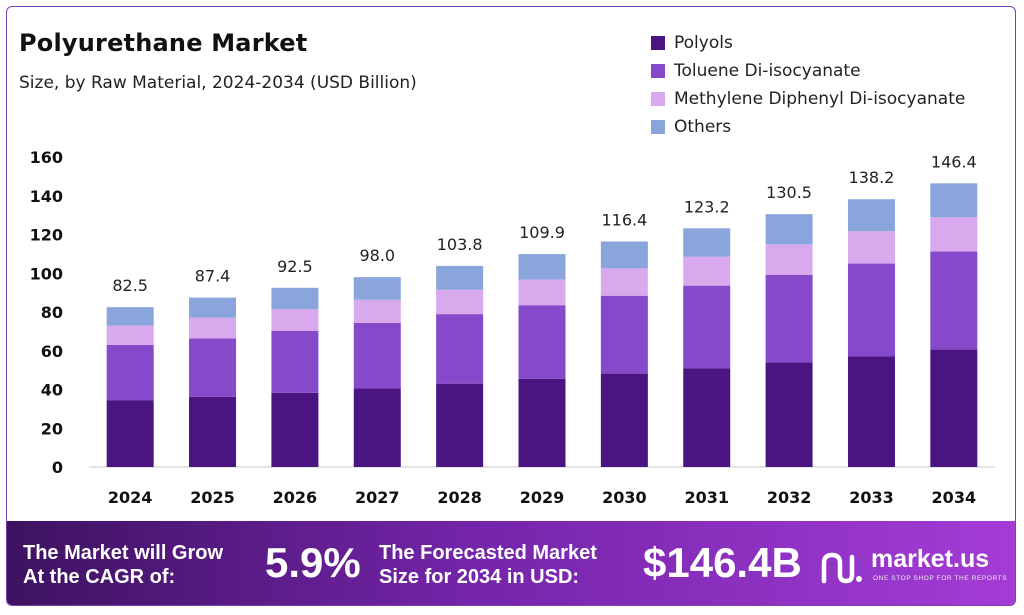 The image size is (1024, 615). What do you see at coordinates (295, 497) in the screenshot?
I see `x-tick-label: 2026` at bounding box center [295, 497].